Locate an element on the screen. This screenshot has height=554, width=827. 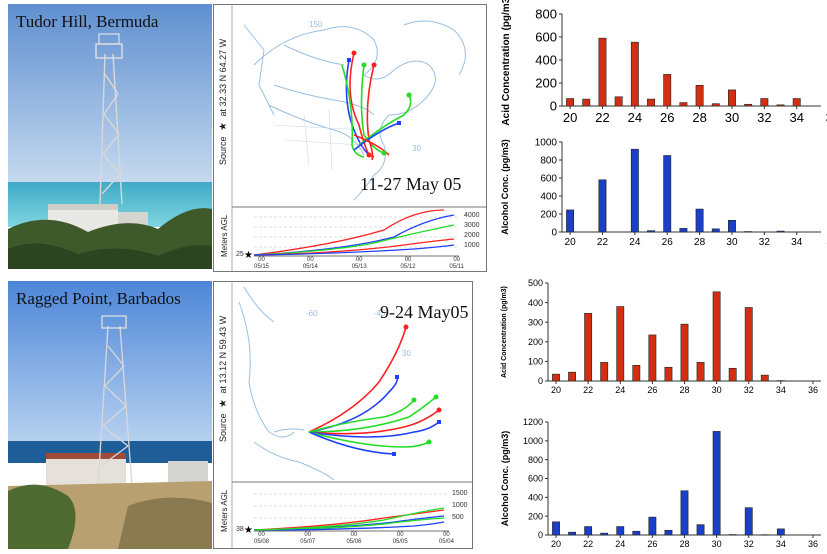
map-label-150: 150 is located at coordinates (316, 24).